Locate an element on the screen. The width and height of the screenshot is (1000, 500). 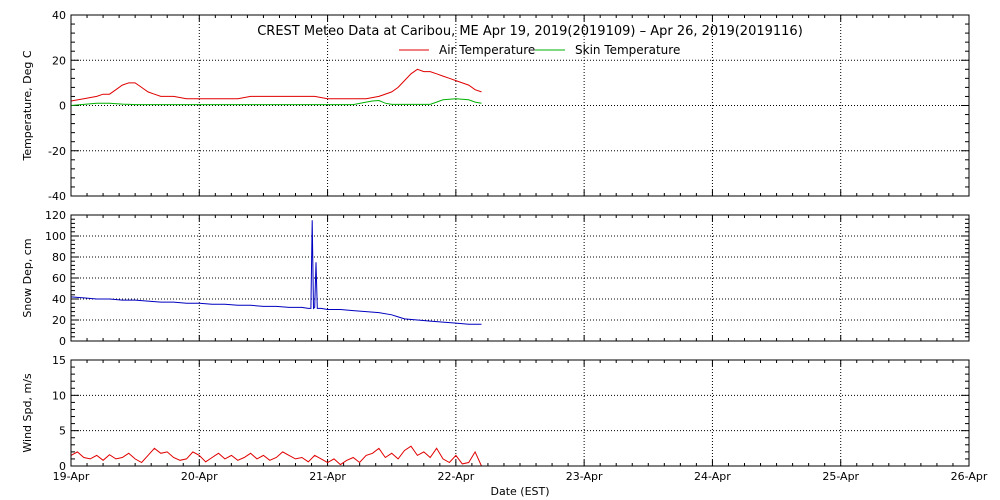
y-axis-title: Temperature, Deg C is located at coordinates (27, 105).